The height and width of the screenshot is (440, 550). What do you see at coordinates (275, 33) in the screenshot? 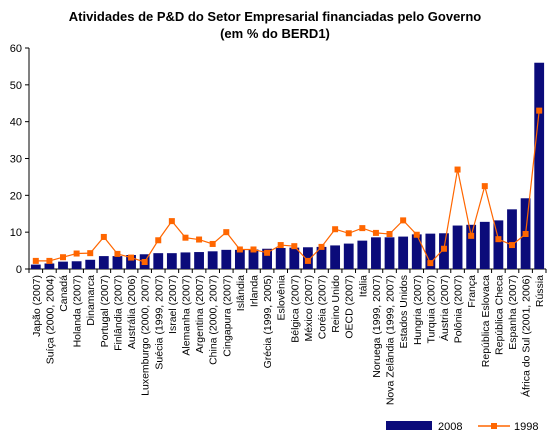
I see `chart-subtitle: (em % do BERD1)` at bounding box center [275, 33].